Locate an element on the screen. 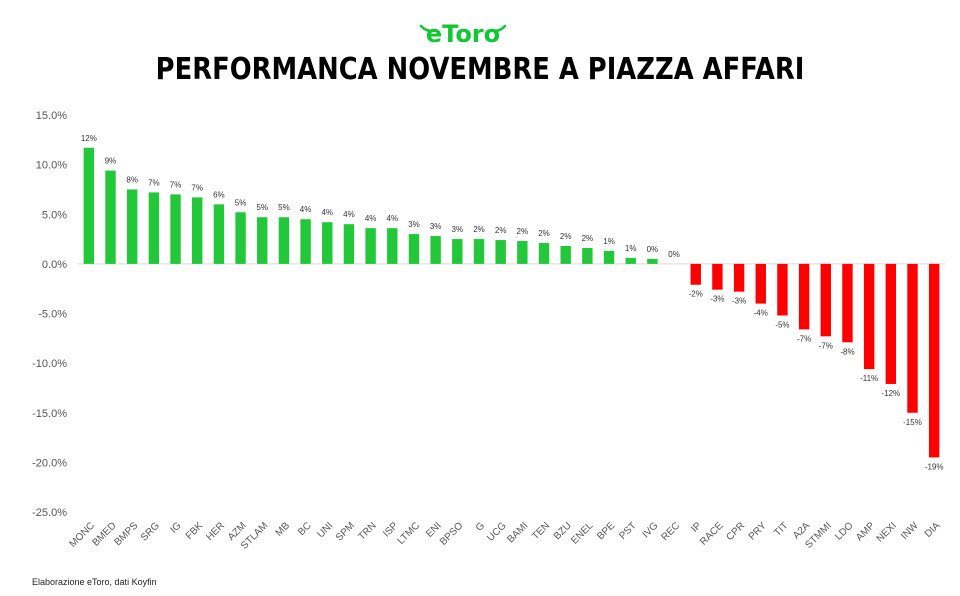 The image size is (960, 596). x-tick-label: UNI is located at coordinates (325, 530).